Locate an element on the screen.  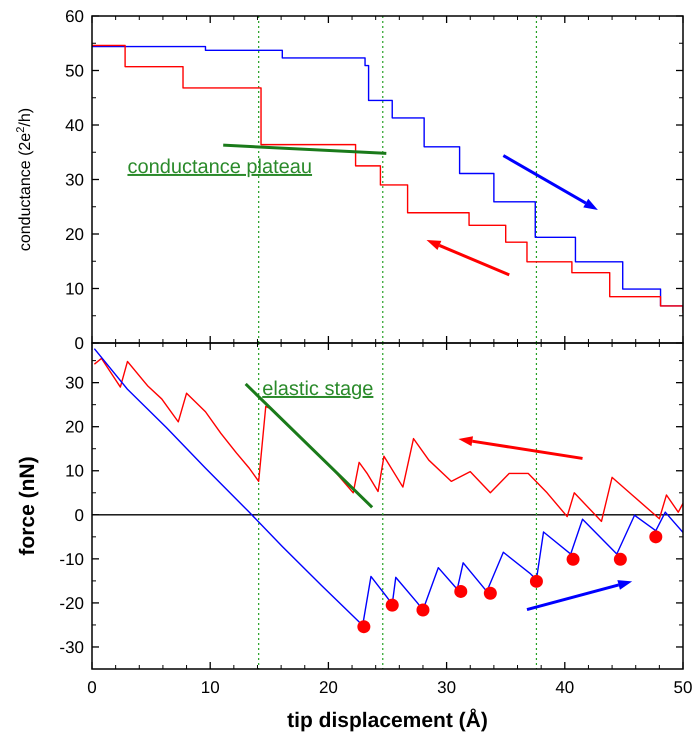
x-tick-label: 10 is located at coordinates (210, 687).